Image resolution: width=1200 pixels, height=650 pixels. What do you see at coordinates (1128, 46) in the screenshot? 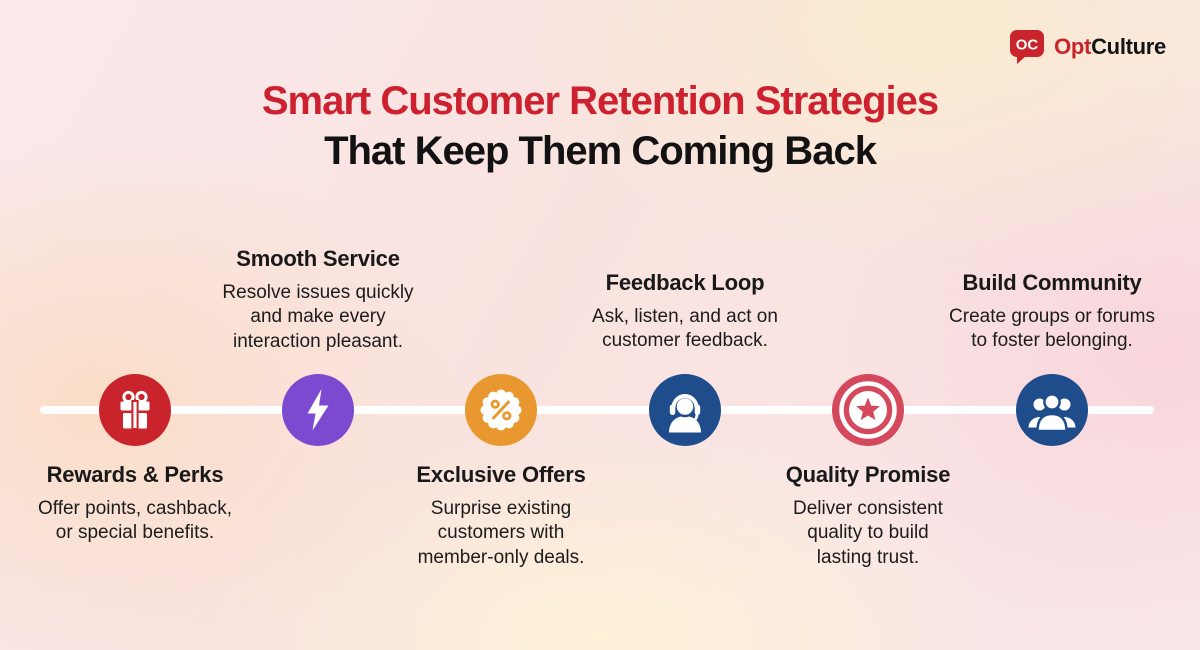
I see `brand-name-culture: Culture` at bounding box center [1128, 46].